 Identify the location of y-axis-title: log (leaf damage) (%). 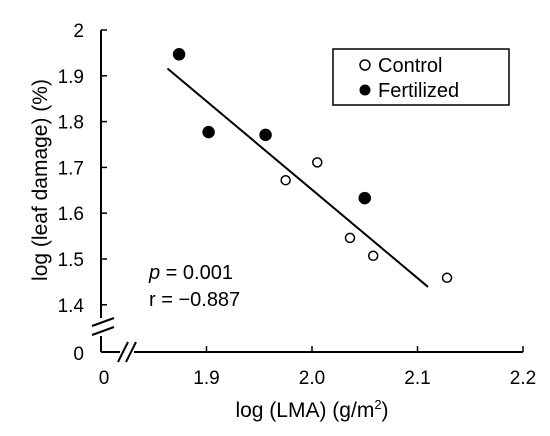
(40, 180).